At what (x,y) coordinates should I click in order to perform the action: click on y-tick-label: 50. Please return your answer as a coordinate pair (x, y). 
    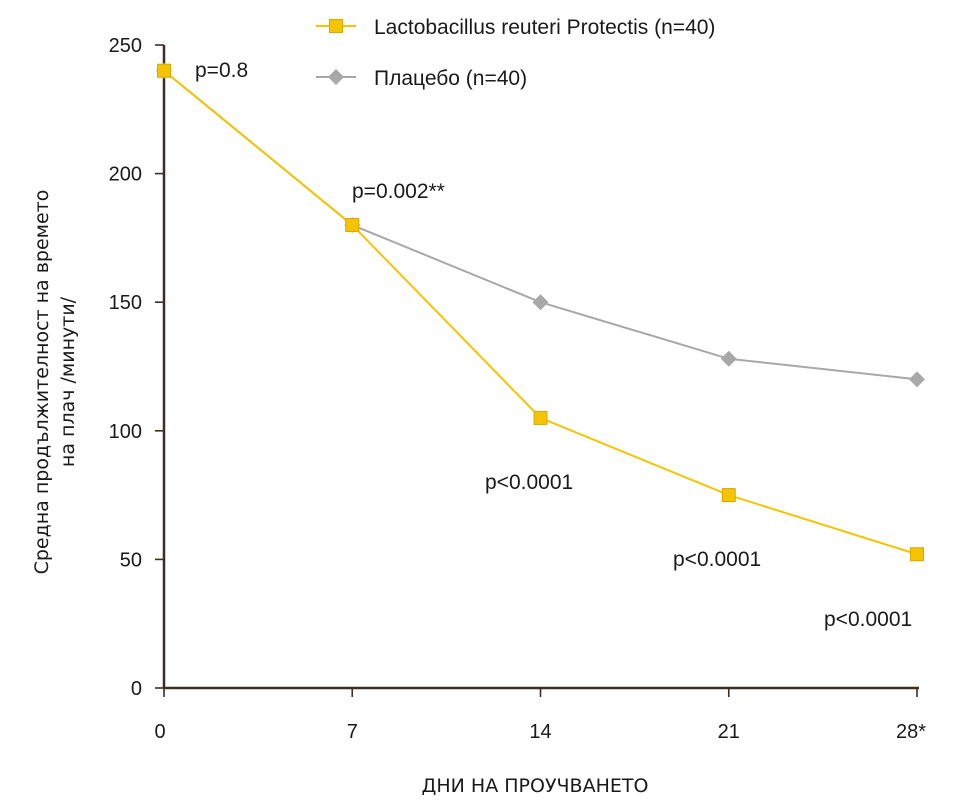
    Looking at the image, I should click on (131, 560).